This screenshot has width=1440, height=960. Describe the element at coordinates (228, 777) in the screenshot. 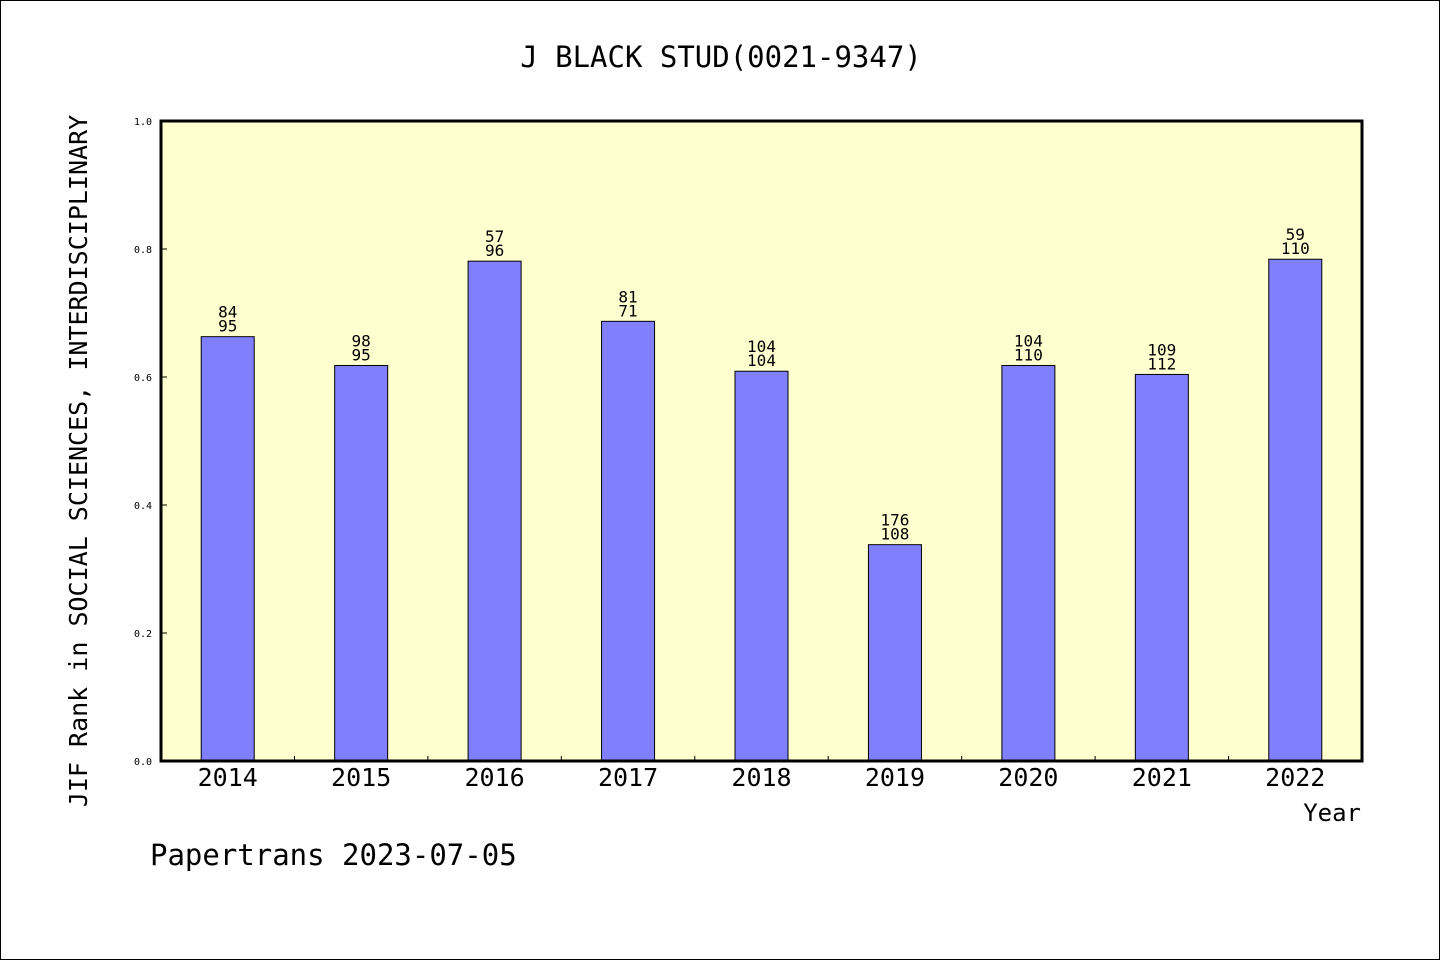

I see `x-tick-label-2014: 2014` at that location.